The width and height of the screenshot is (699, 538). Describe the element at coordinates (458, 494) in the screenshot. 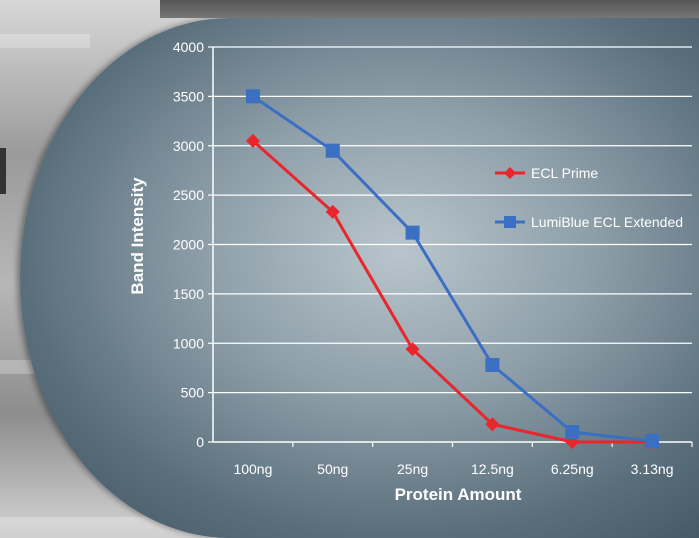

I see `x-axis-title: Protein Amount` at that location.